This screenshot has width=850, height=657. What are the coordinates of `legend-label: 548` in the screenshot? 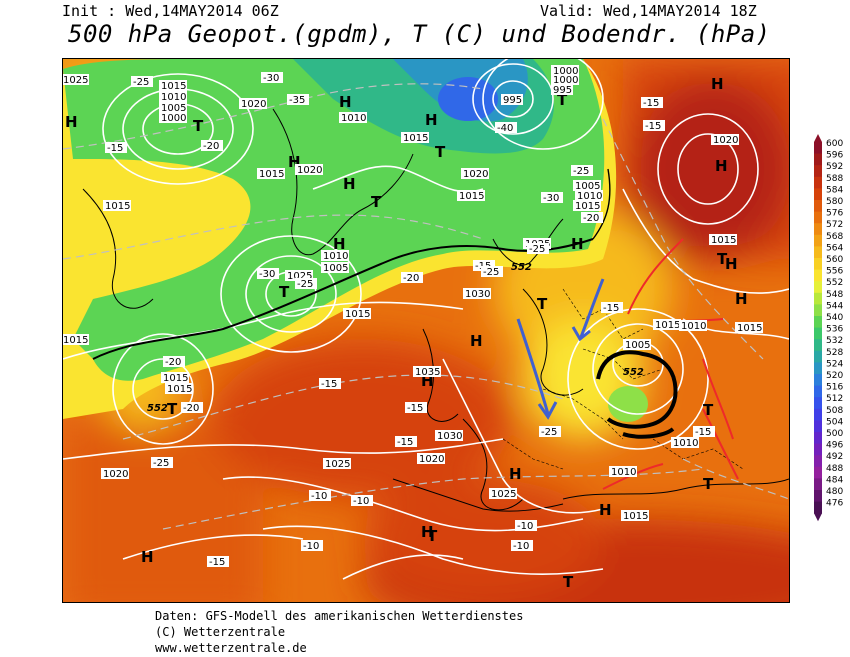 It's located at (834, 295).